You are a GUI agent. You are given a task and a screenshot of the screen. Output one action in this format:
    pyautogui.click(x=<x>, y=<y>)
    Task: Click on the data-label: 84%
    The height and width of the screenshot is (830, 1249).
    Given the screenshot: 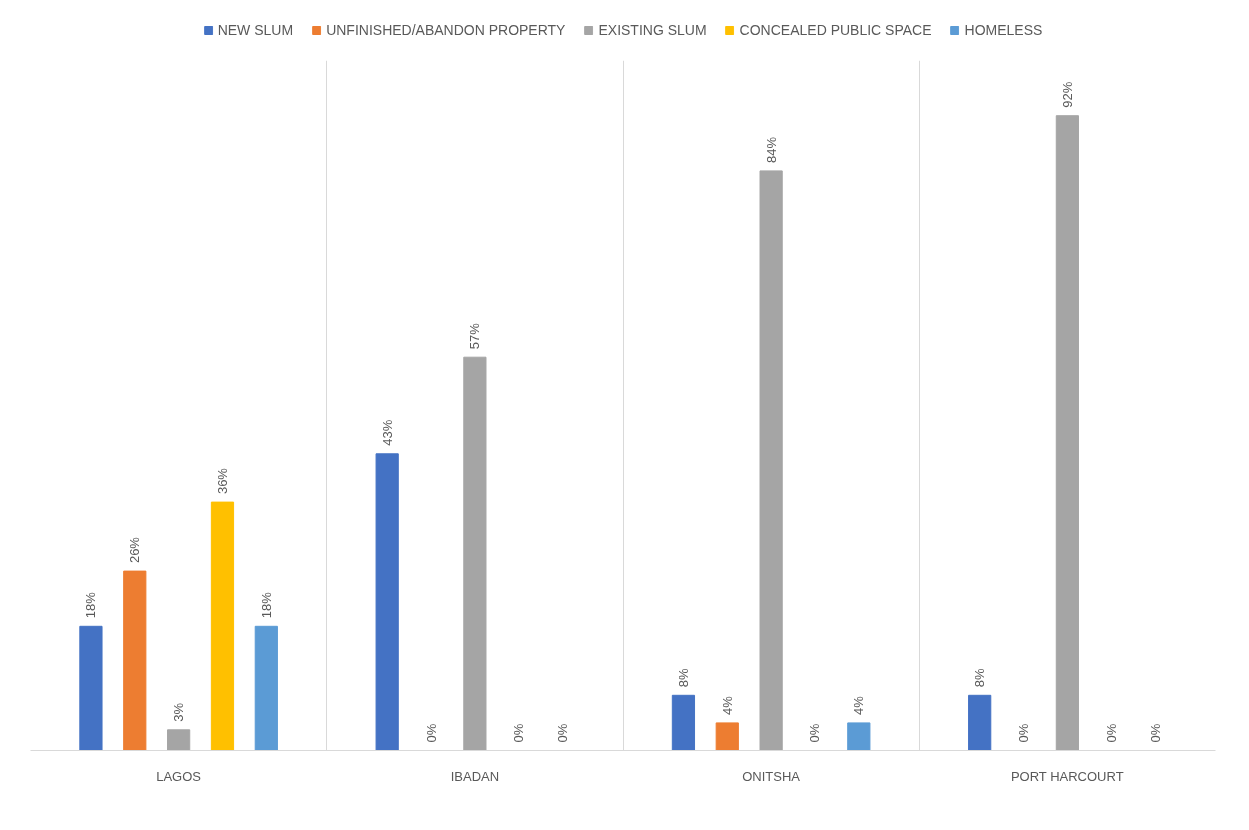 What is the action you would take?
    pyautogui.click(x=771, y=149)
    